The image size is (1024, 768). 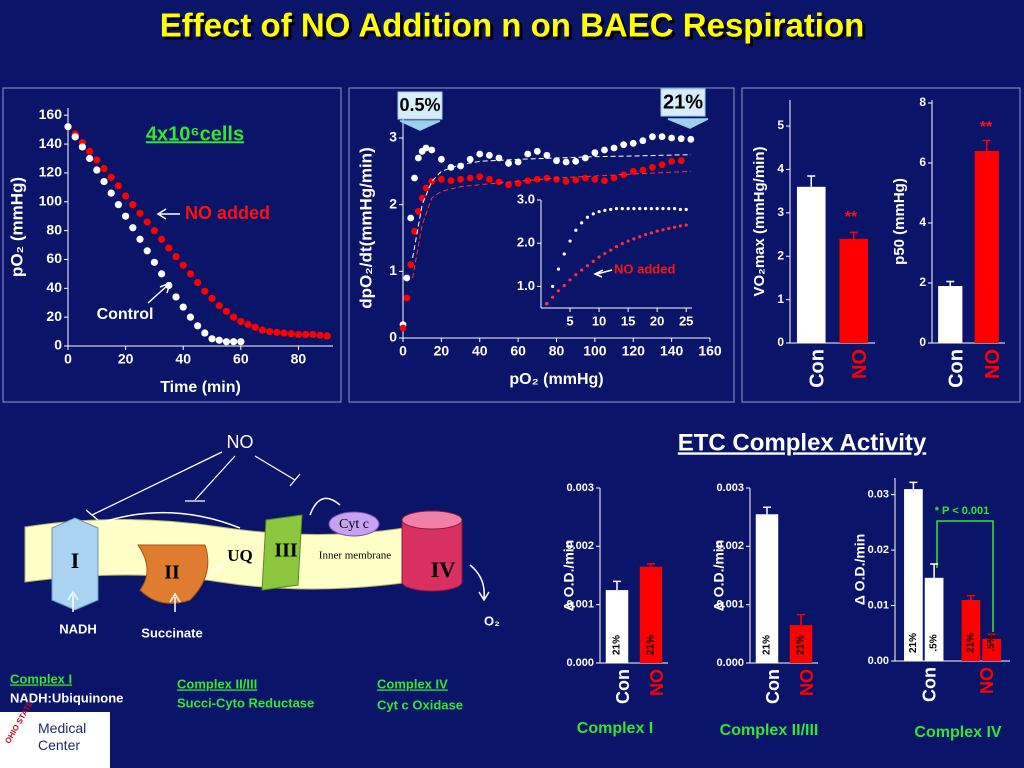 I want to click on arrow, so click(x=170, y=520).